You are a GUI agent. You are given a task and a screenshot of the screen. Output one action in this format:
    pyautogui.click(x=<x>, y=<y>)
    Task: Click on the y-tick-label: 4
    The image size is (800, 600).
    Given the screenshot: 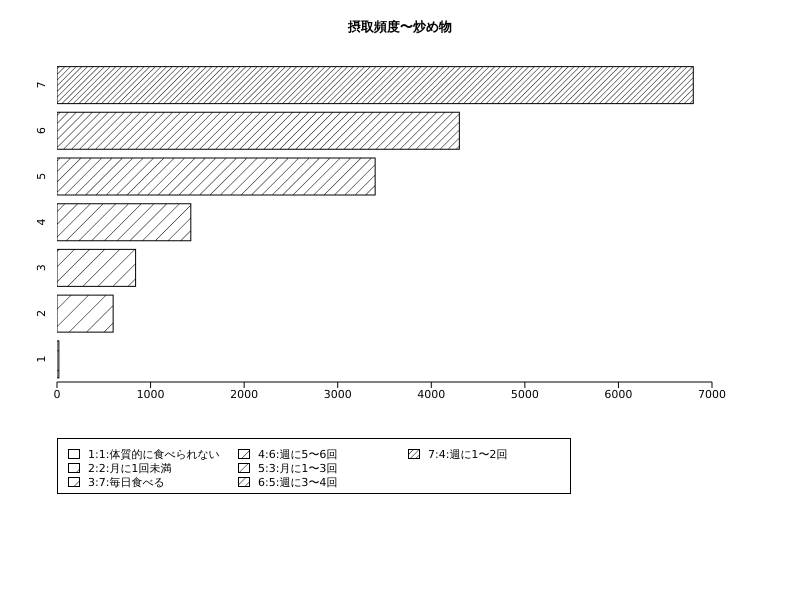 What is the action you would take?
    pyautogui.click(x=41, y=222)
    